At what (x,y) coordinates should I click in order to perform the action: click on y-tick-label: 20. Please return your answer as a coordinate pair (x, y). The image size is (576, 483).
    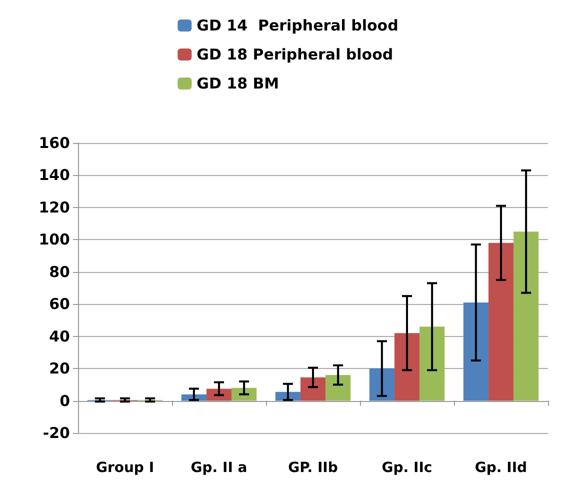
    Looking at the image, I should click on (59, 369).